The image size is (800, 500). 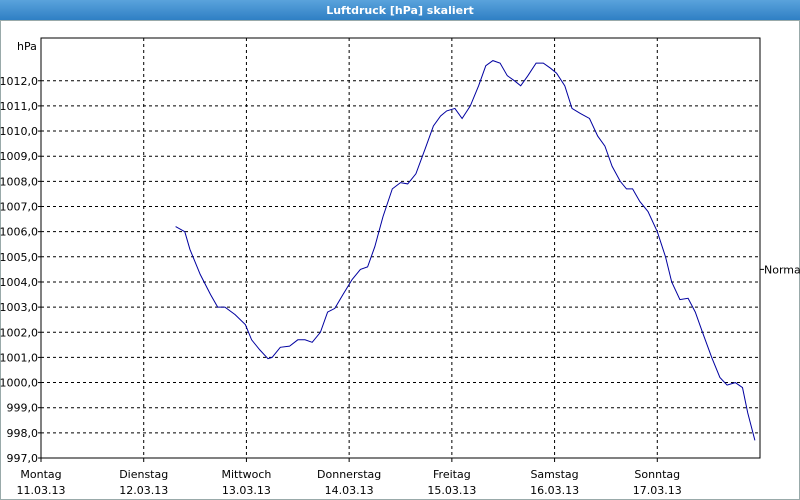 I want to click on y-tick-label: 1006,0, so click(x=19, y=232).